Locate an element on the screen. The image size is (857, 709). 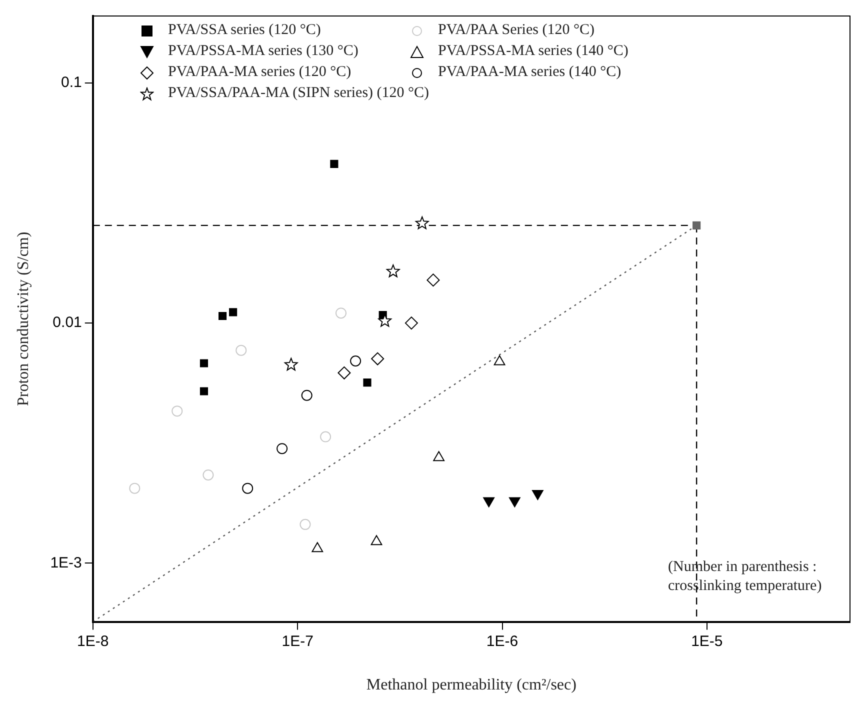
y-tick-label: 1E-3 is located at coordinates (66, 563).